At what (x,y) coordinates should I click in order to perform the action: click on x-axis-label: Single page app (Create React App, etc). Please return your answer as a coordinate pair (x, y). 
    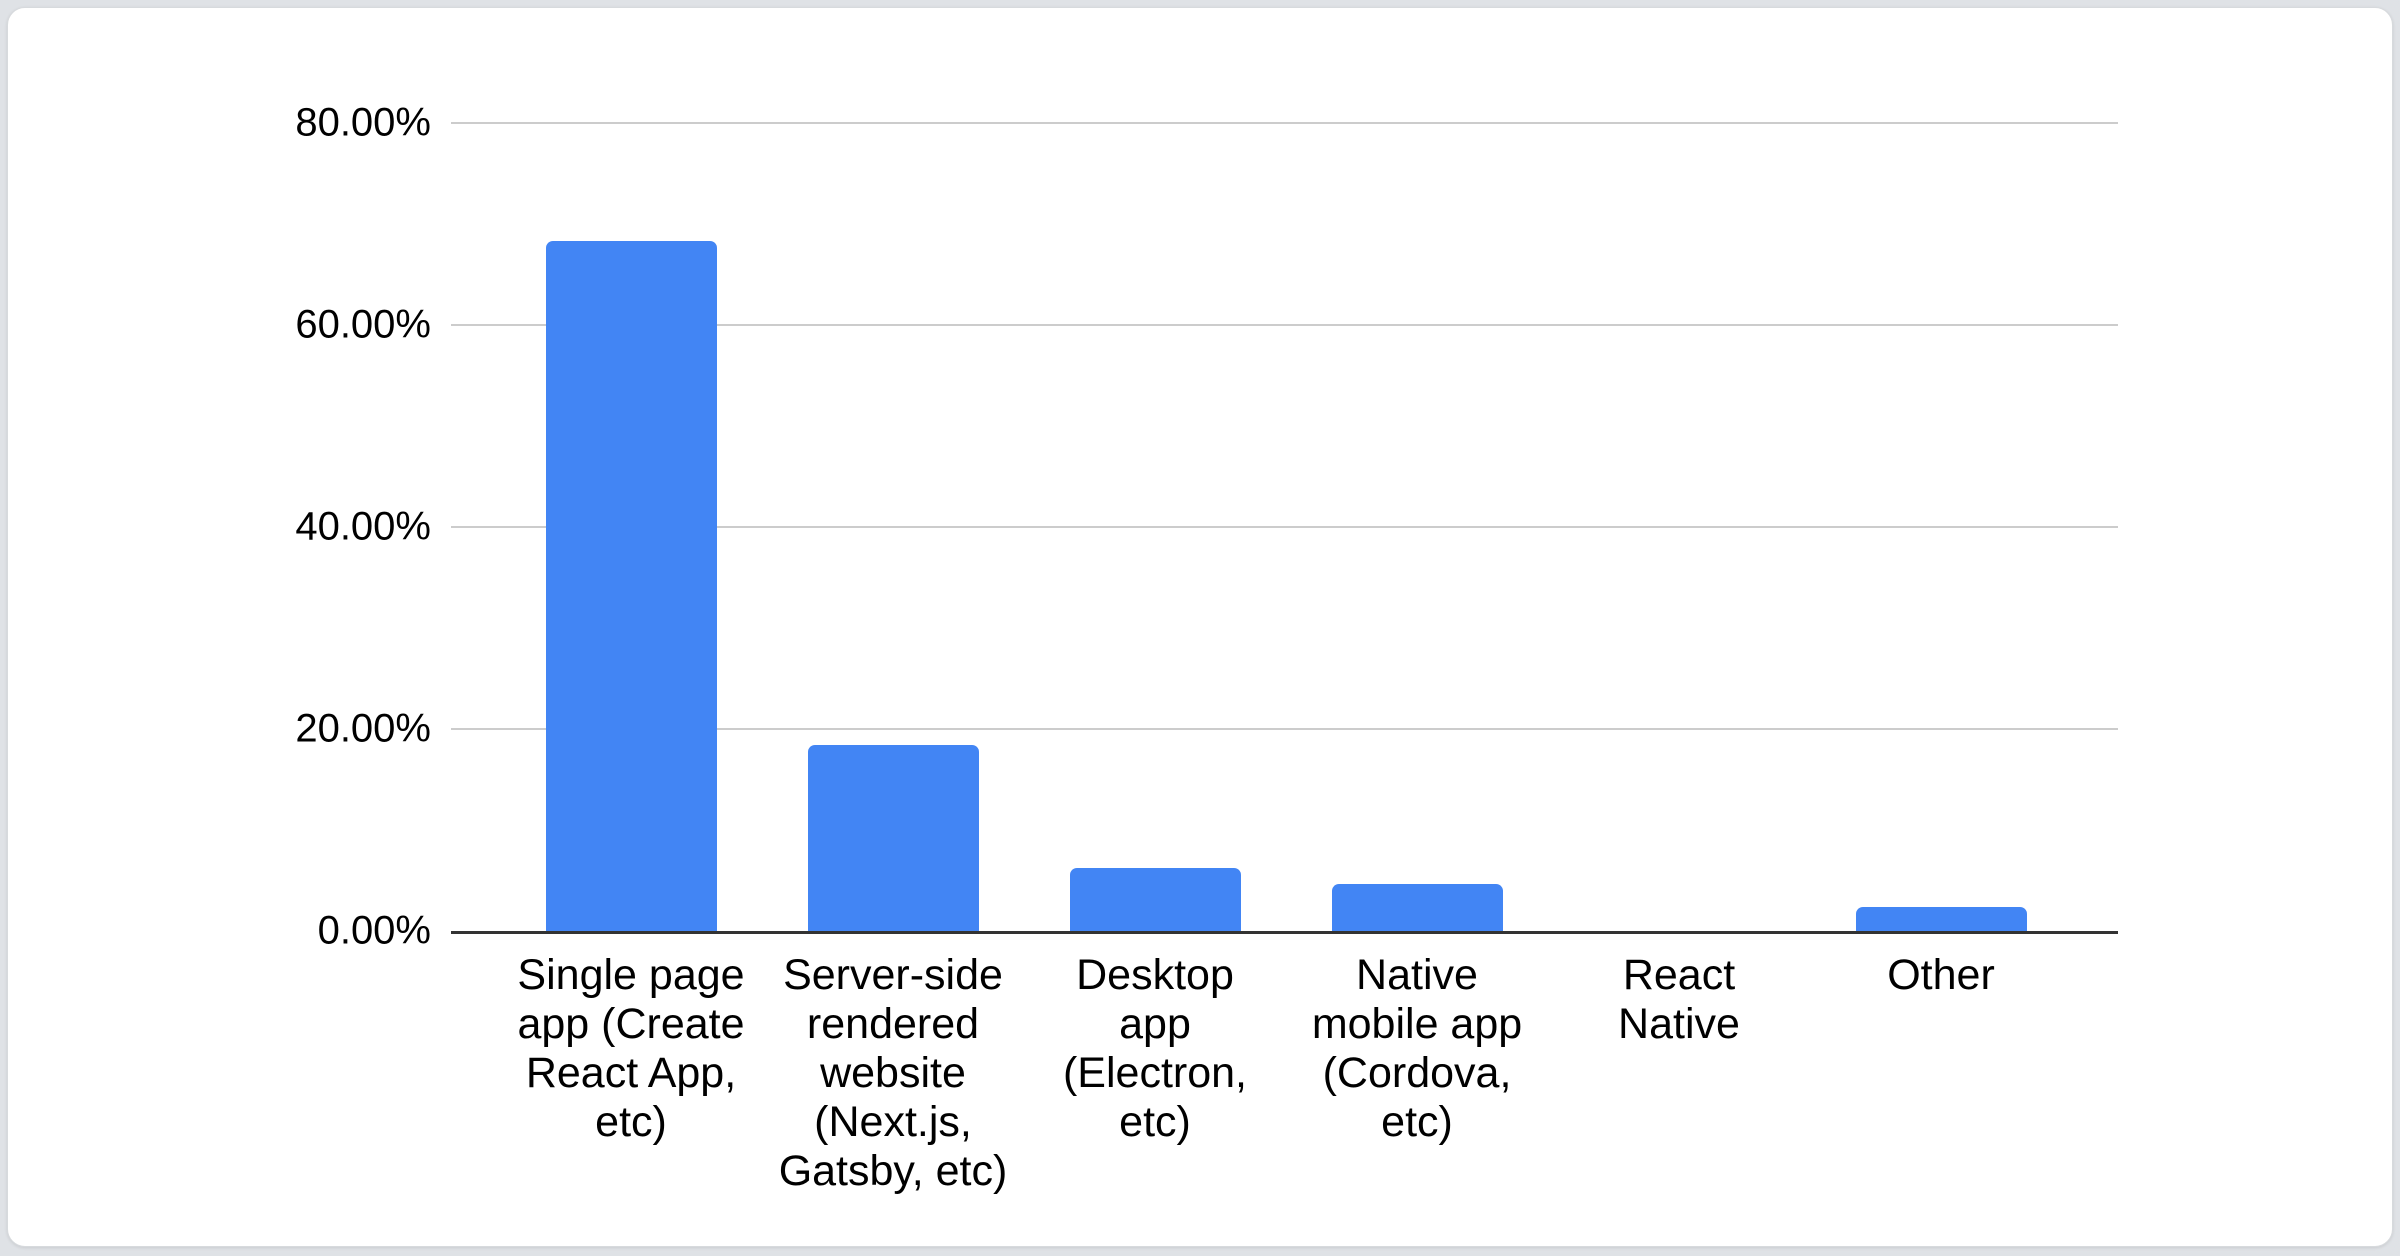
    Looking at the image, I should click on (631, 1048).